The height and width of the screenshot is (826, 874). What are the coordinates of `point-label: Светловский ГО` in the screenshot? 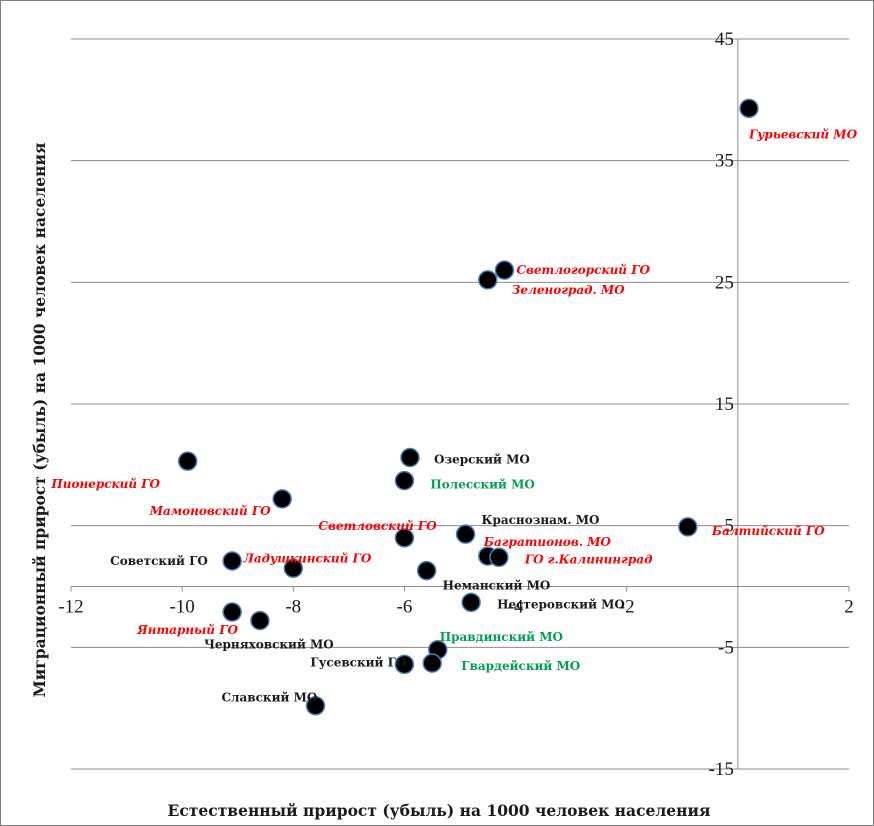 It's located at (377, 526).